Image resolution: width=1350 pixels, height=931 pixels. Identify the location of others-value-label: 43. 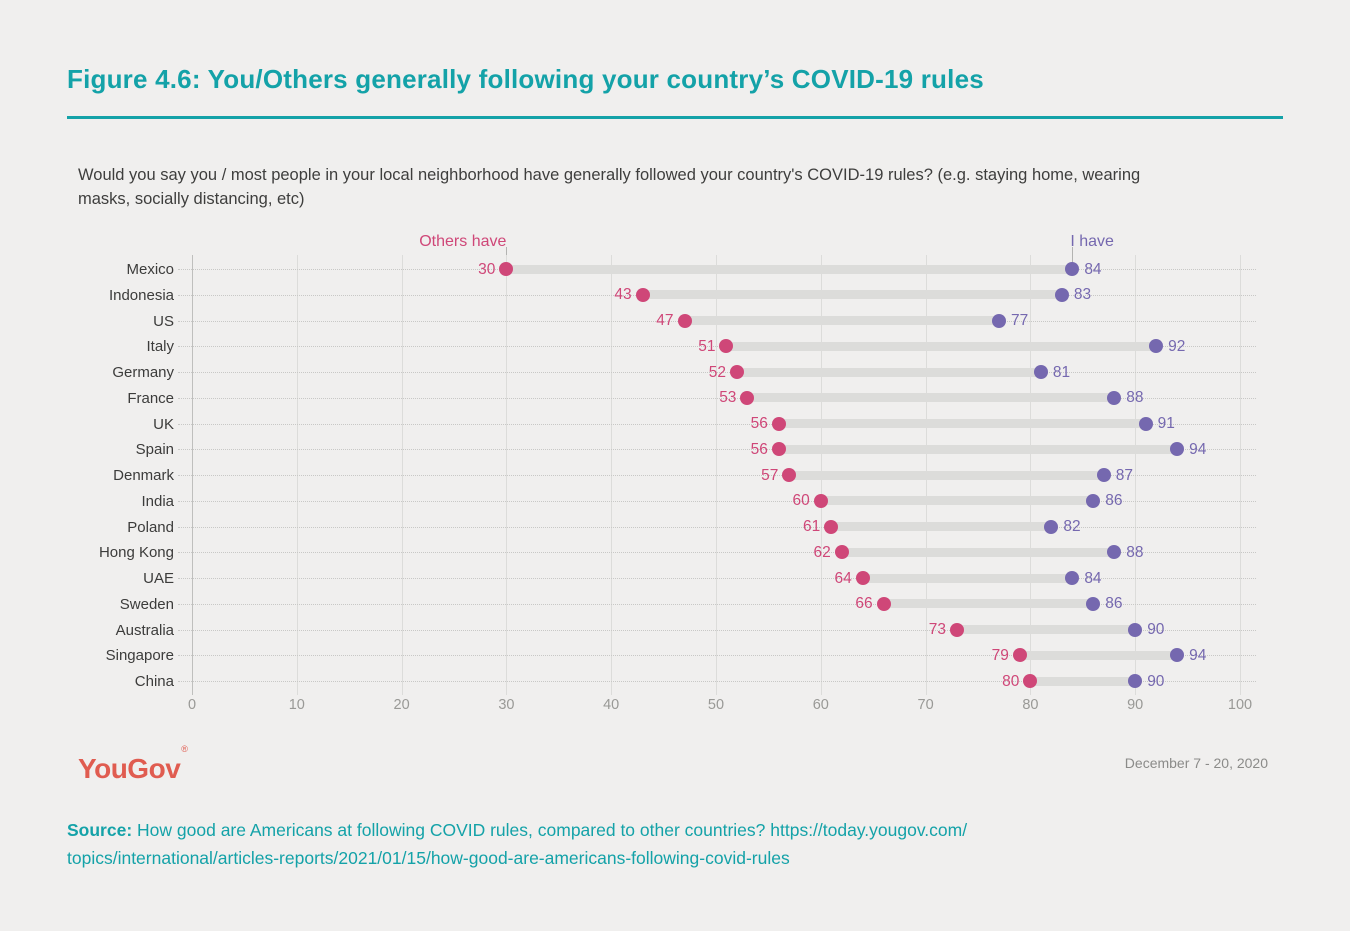
(623, 295).